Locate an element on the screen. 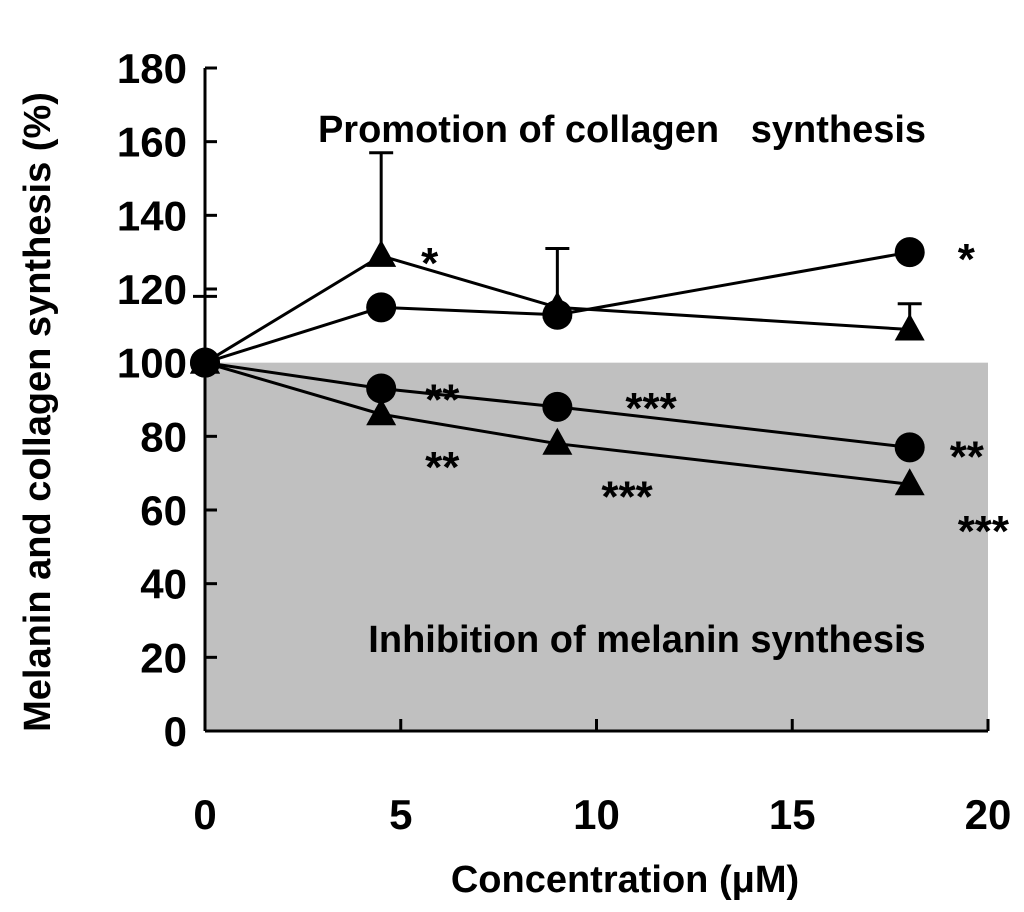 The image size is (1024, 912). y-tick-label: 140 is located at coordinates (152, 215).